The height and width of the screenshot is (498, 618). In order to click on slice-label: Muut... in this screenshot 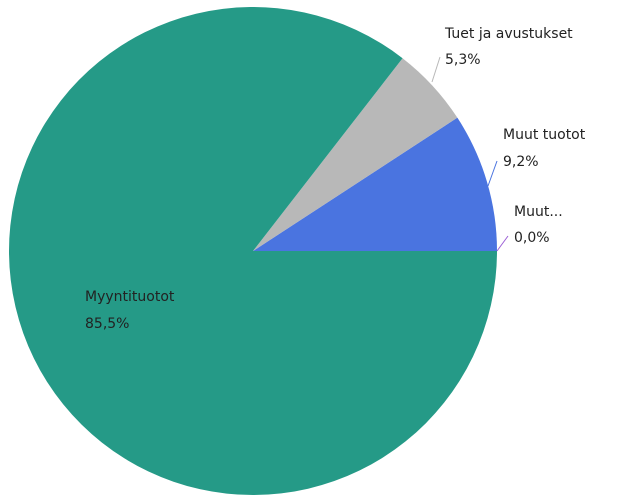, I will do `click(538, 212)`.